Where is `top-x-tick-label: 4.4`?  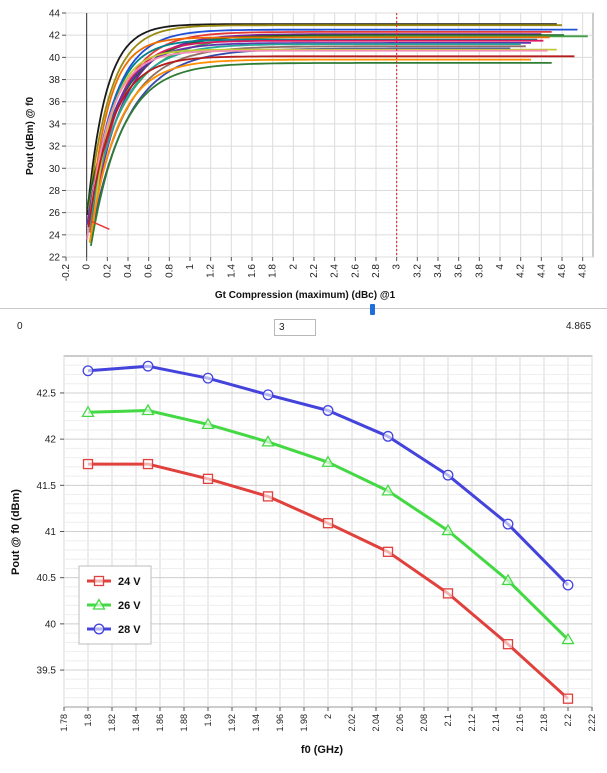
top-x-tick-label: 4.4 is located at coordinates (541, 271).